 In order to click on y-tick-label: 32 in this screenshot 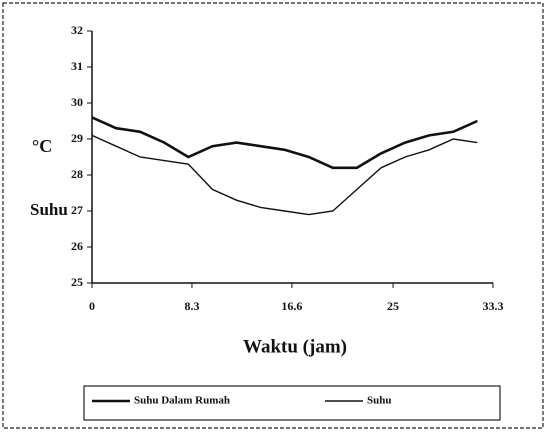, I will do `click(77, 30)`.